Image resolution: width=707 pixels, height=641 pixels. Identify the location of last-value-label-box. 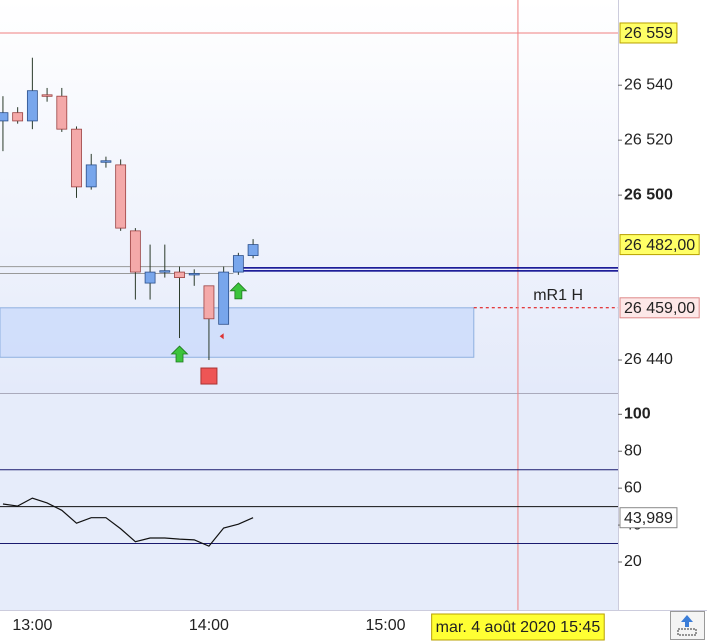
(648, 518).